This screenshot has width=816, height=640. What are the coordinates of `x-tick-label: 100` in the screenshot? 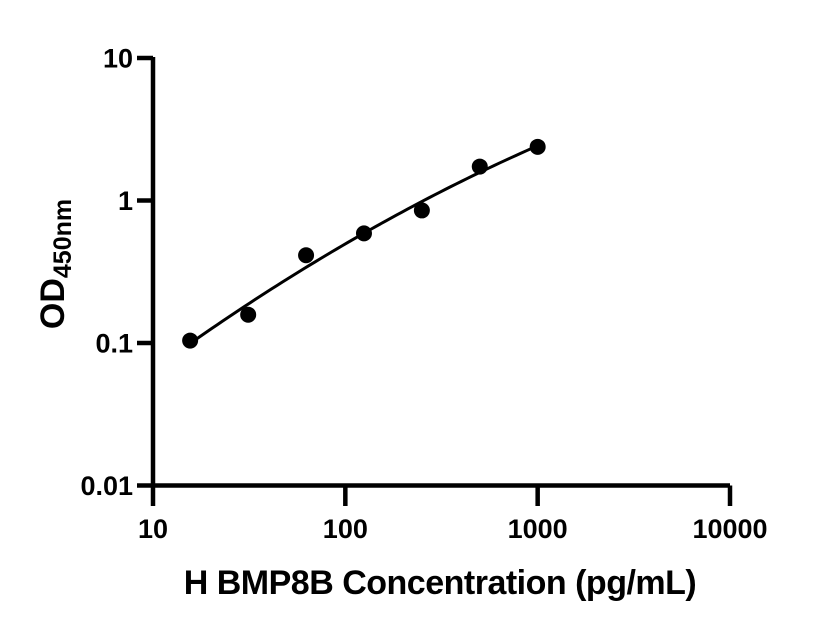 It's located at (345, 529).